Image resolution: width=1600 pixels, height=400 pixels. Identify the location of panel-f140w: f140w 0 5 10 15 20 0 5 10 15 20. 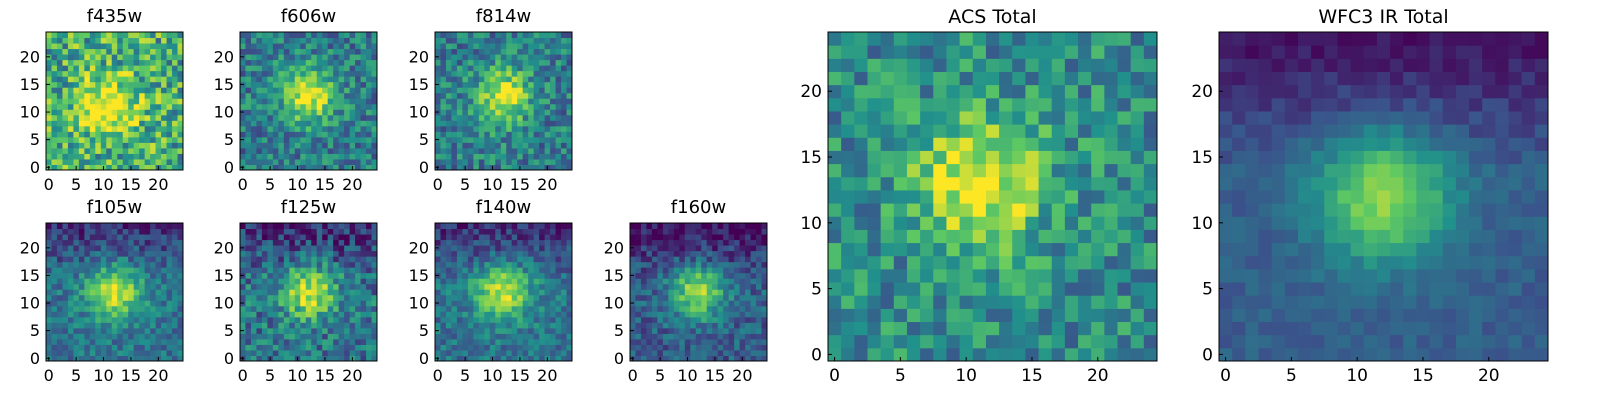
(483, 291).